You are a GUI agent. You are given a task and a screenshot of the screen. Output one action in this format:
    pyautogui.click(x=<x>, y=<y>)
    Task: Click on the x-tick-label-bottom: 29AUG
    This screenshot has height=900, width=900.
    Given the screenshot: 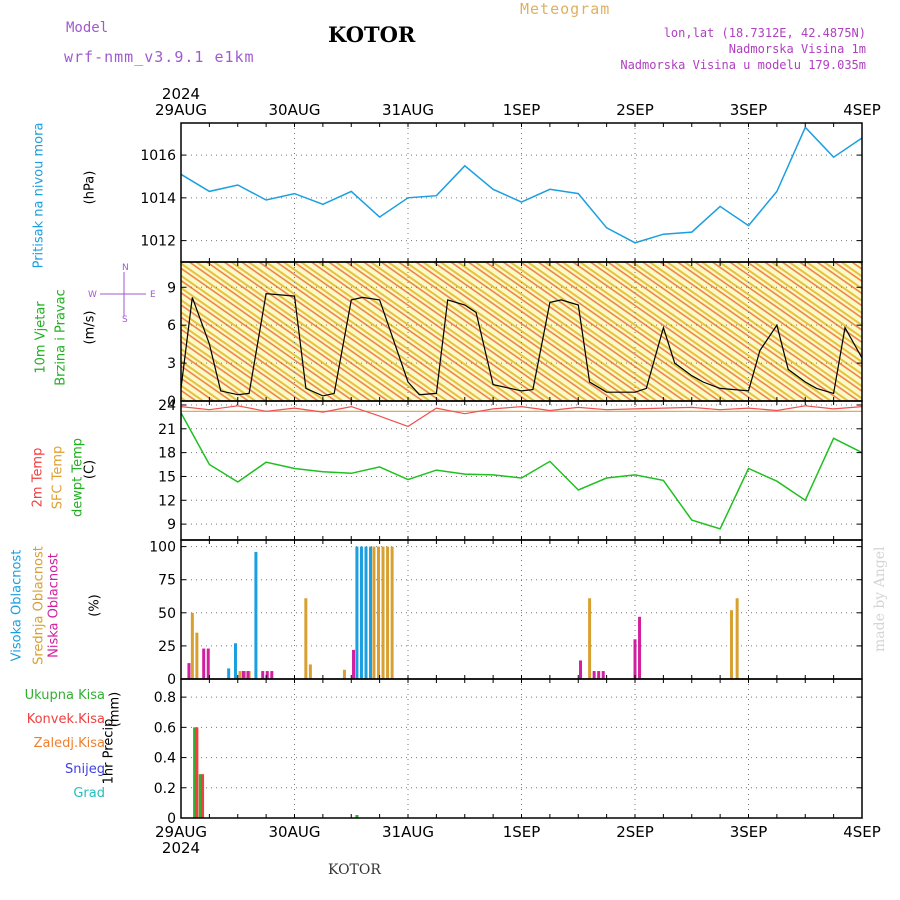 What is the action you would take?
    pyautogui.click(x=181, y=832)
    